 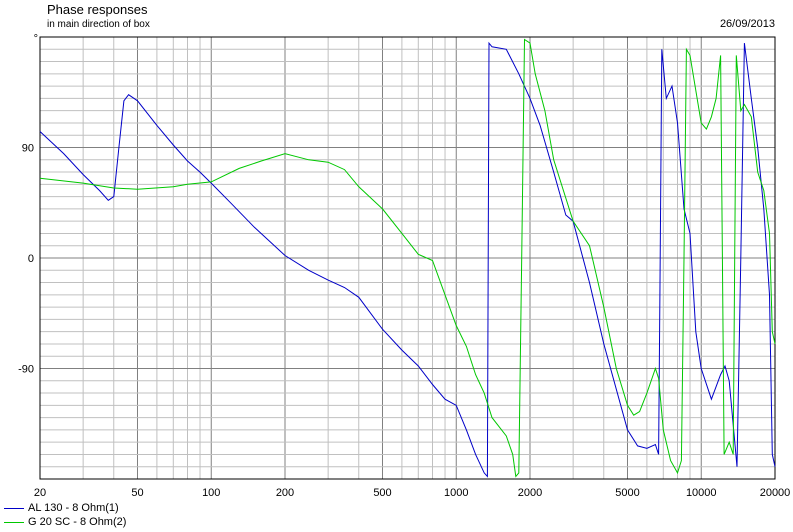 What do you see at coordinates (97, 9) in the screenshot?
I see `chart-title: Phase responses` at bounding box center [97, 9].